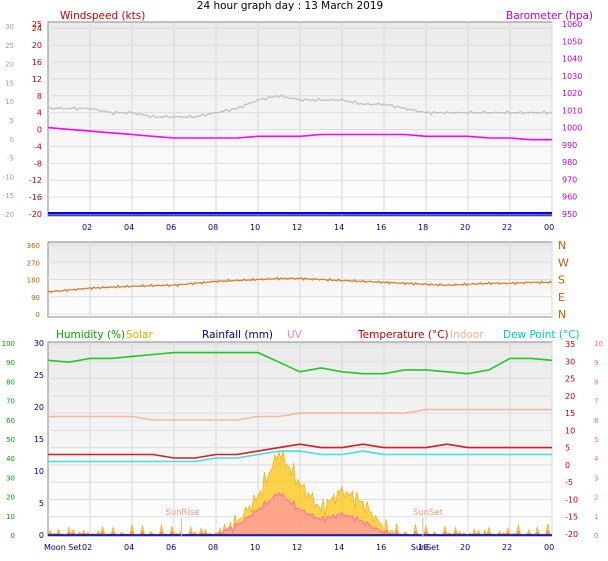 The image size is (608, 561). Describe the element at coordinates (41, 503) in the screenshot. I see `rain-tick-label: 5` at that location.